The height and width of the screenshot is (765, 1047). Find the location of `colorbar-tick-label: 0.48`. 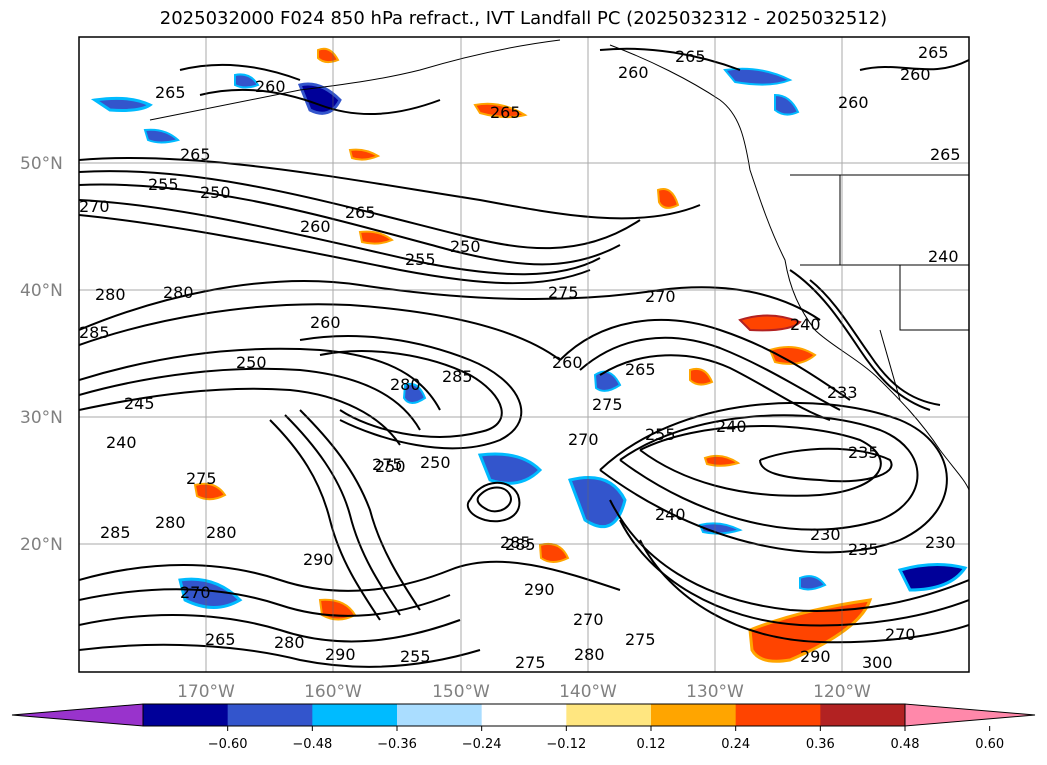

colorbar-tick-label: 0.48 is located at coordinates (905, 744).